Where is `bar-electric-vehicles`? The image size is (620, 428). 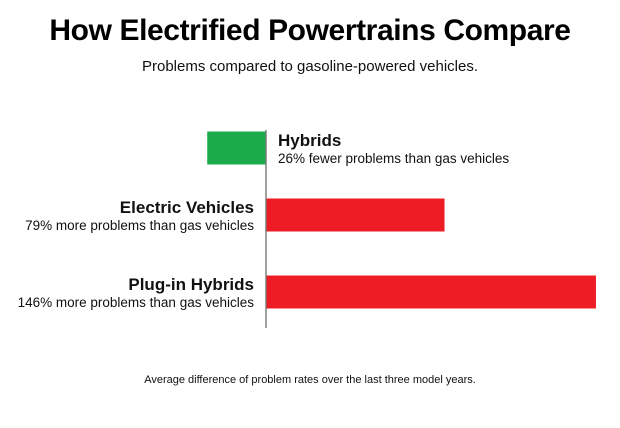
bar-electric-vehicles is located at coordinates (355, 215).